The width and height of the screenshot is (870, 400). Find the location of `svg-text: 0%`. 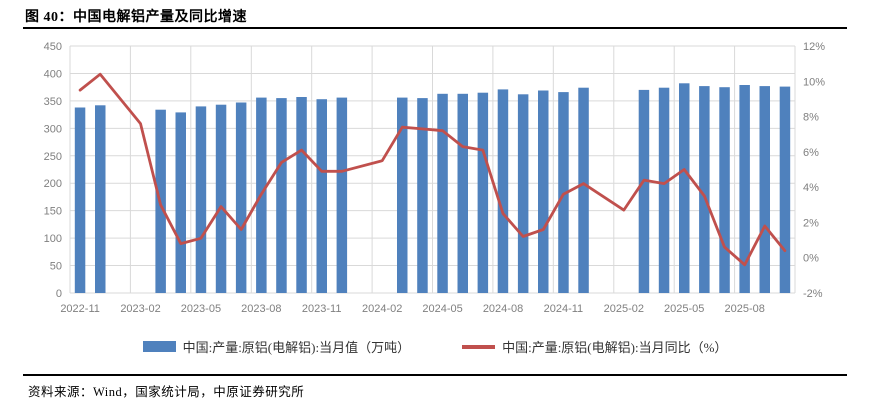

svg-text: 0% is located at coordinates (811, 259).